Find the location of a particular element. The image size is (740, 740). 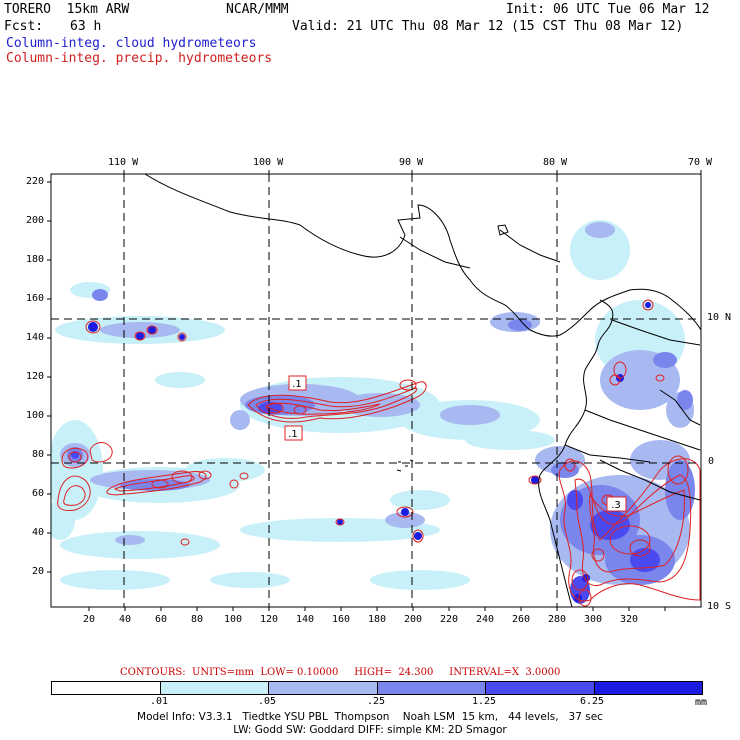

y-tick-label: 220 is located at coordinates (35, 181).